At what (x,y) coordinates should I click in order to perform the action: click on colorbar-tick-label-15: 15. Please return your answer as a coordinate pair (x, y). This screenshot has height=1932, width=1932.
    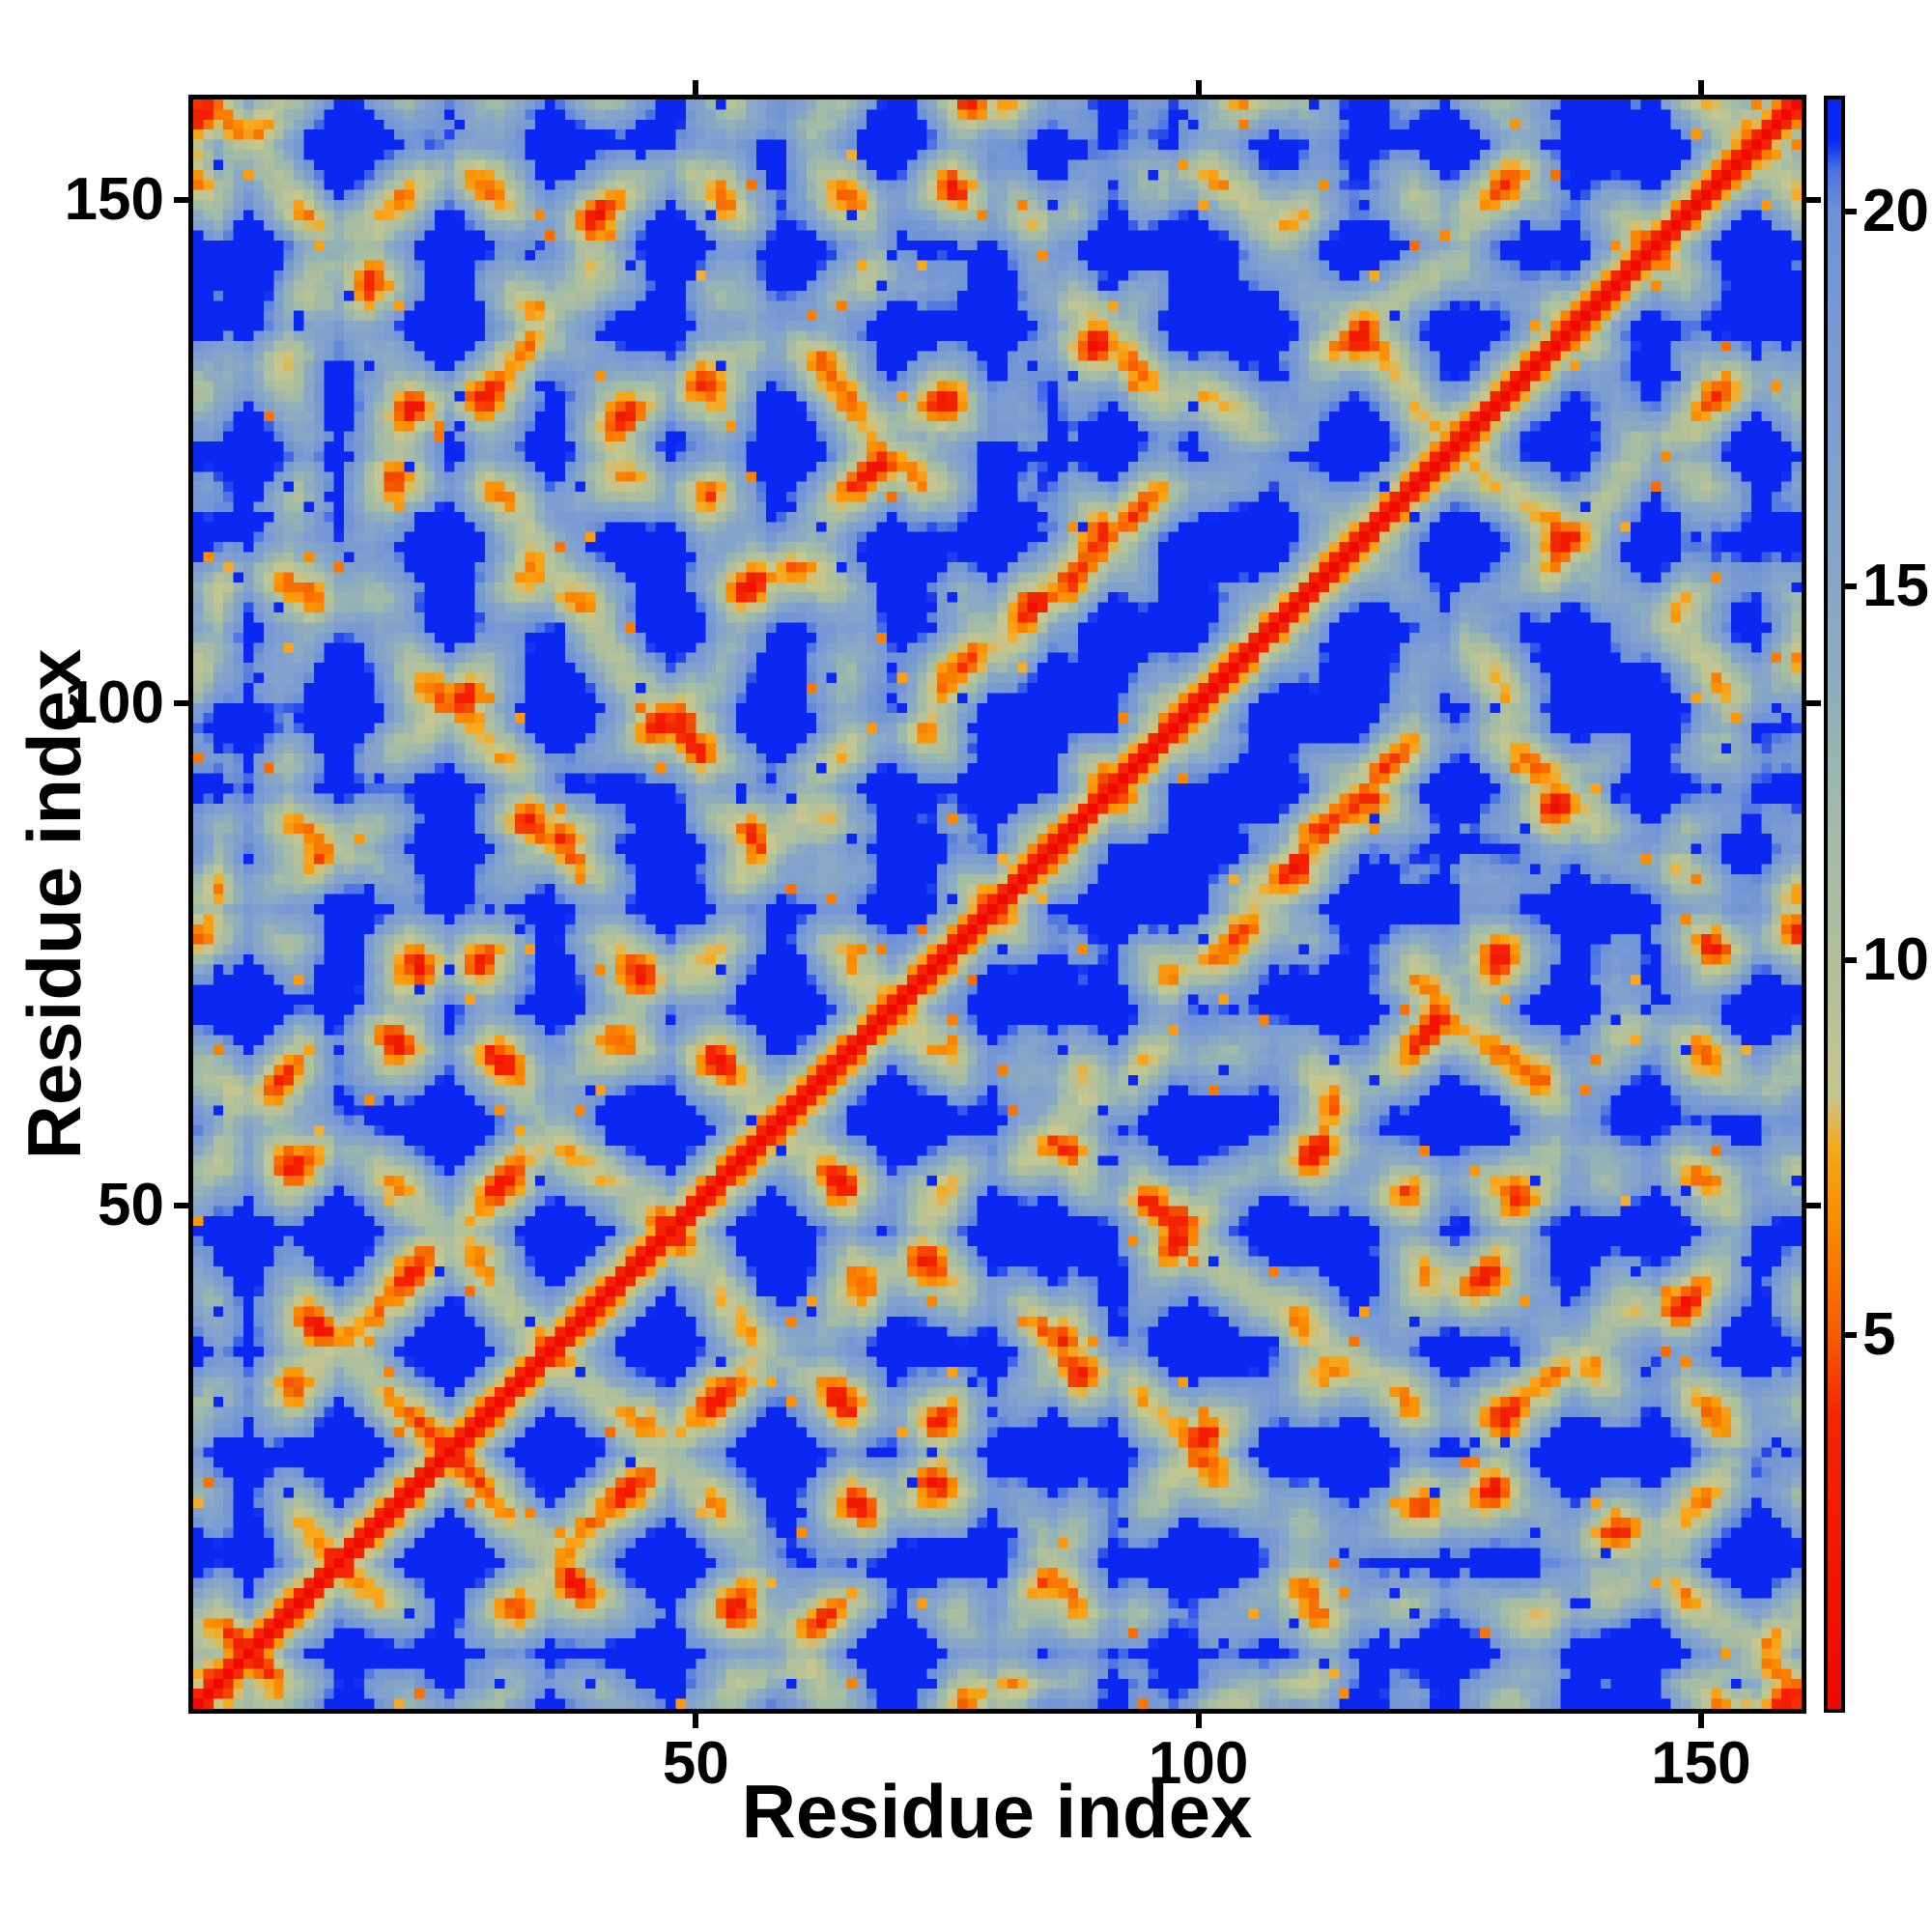
    Looking at the image, I should click on (1895, 585).